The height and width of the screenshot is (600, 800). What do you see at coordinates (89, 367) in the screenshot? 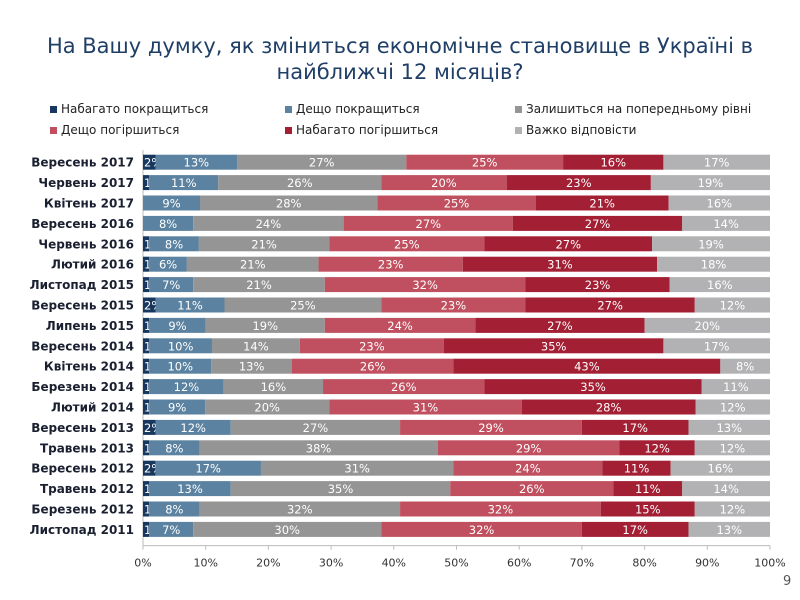
I see `category-label: Квітень 2014` at bounding box center [89, 367].